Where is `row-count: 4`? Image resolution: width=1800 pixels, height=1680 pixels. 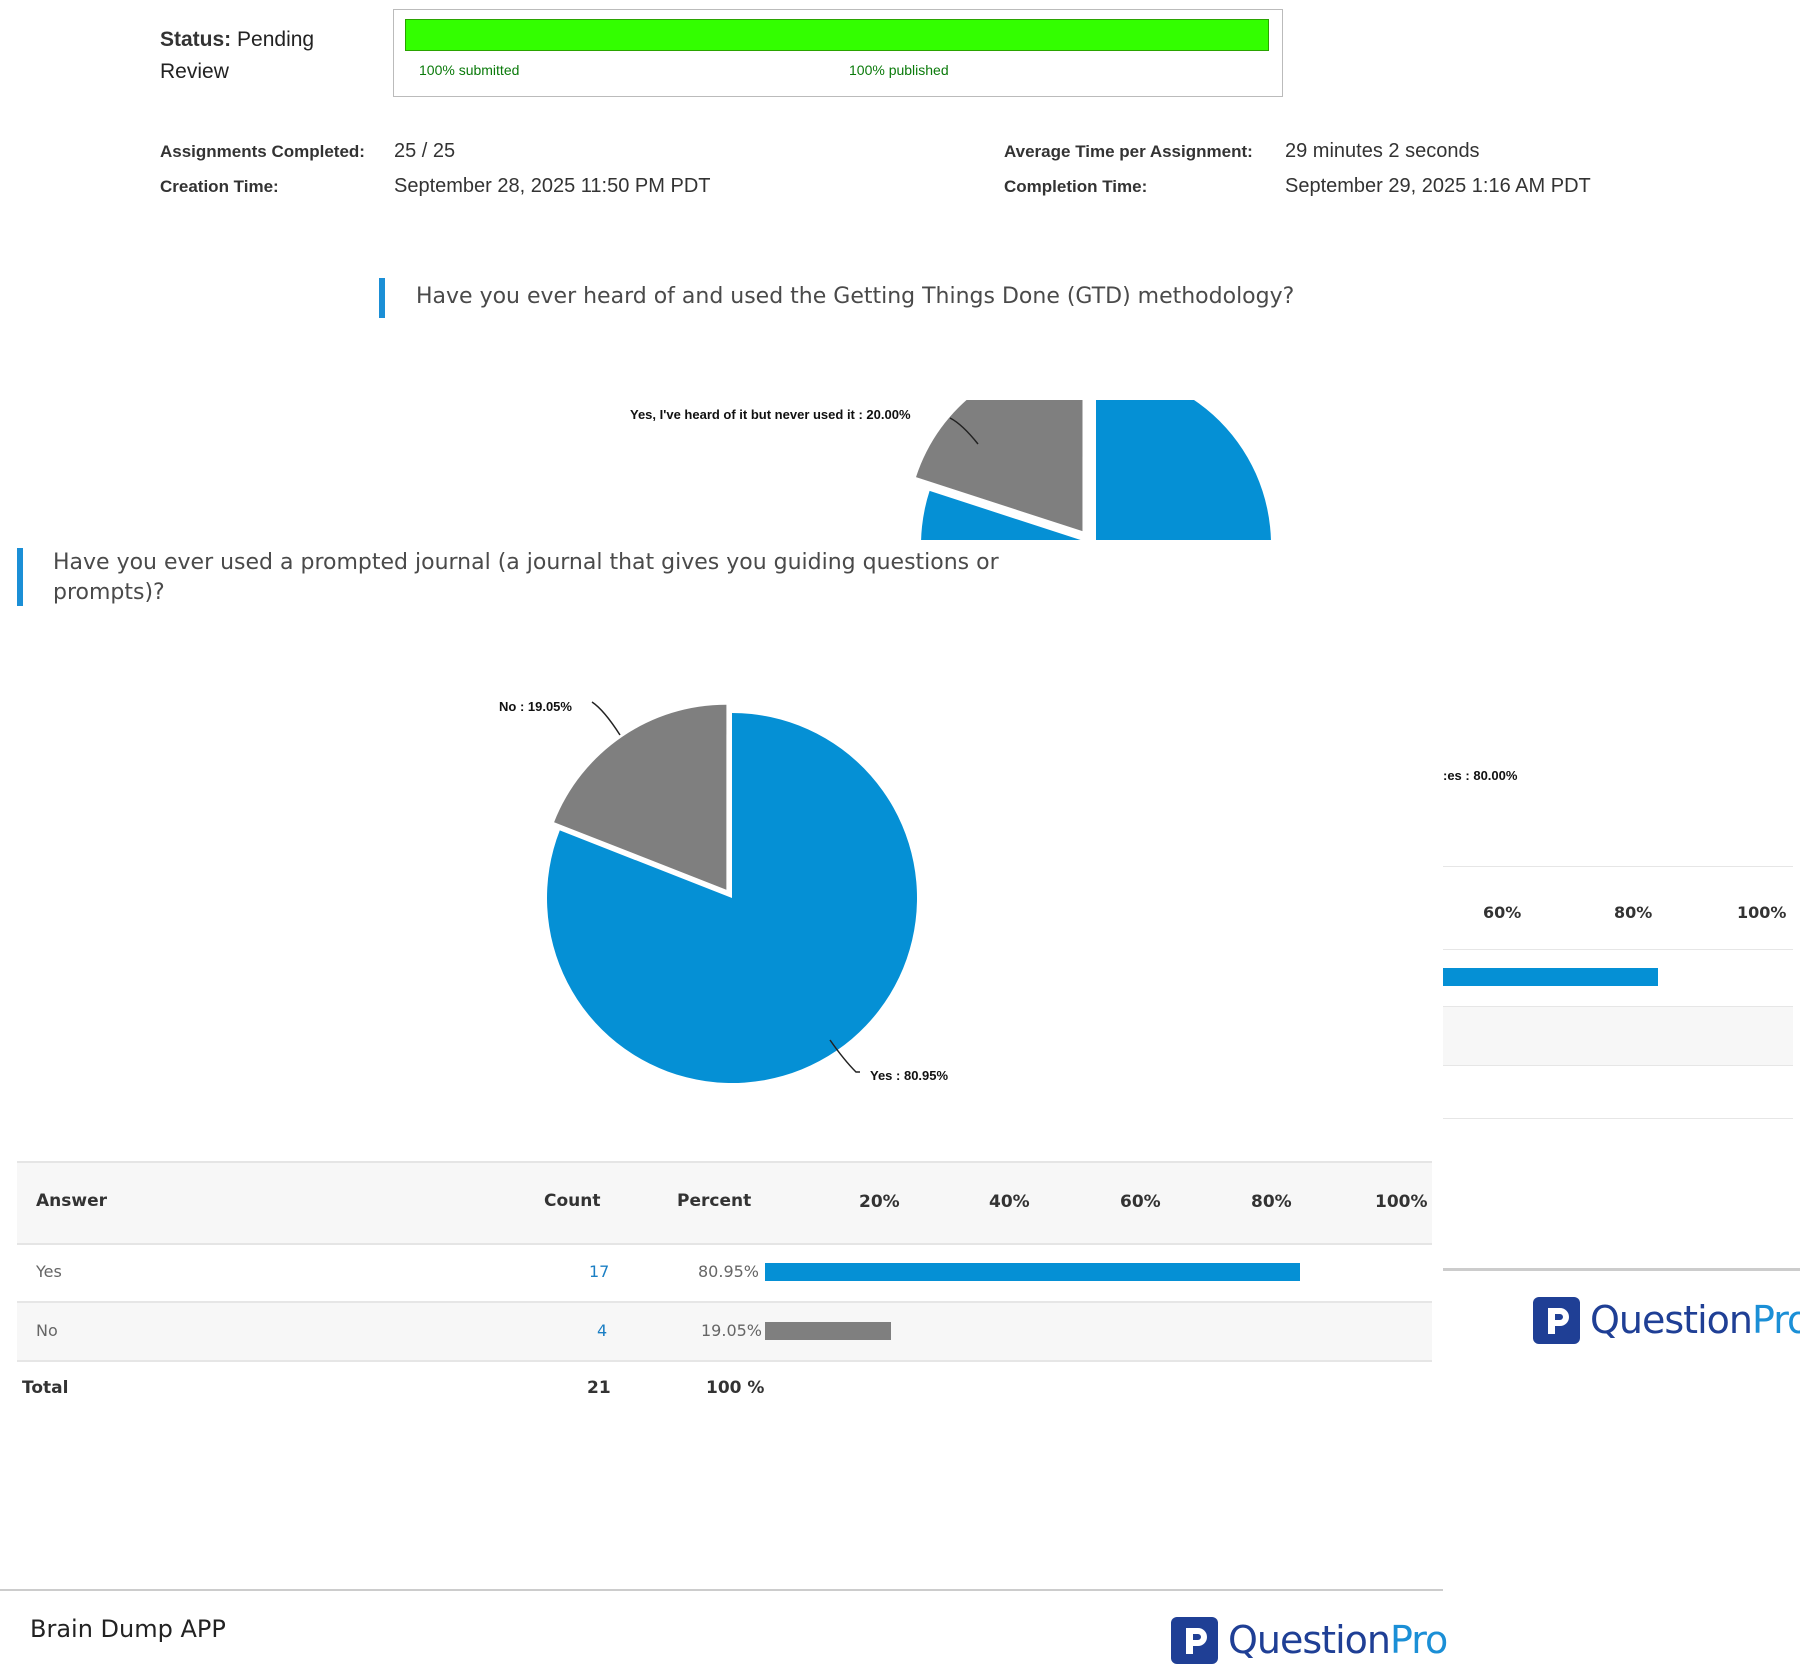
row-count: 4 is located at coordinates (602, 1330).